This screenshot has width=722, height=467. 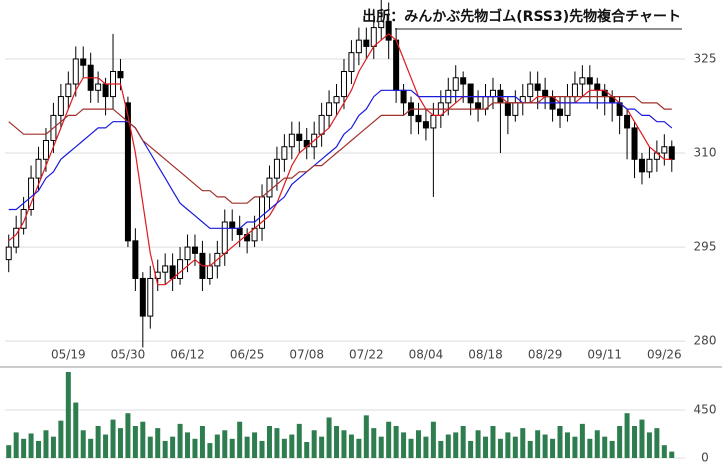 What do you see at coordinates (664, 355) in the screenshot?
I see `x-tick-label: 09/26` at bounding box center [664, 355].